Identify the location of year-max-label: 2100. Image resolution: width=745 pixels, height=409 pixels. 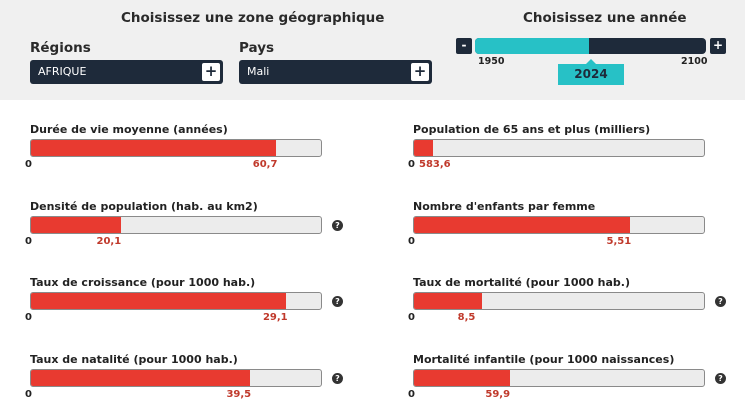
(694, 61).